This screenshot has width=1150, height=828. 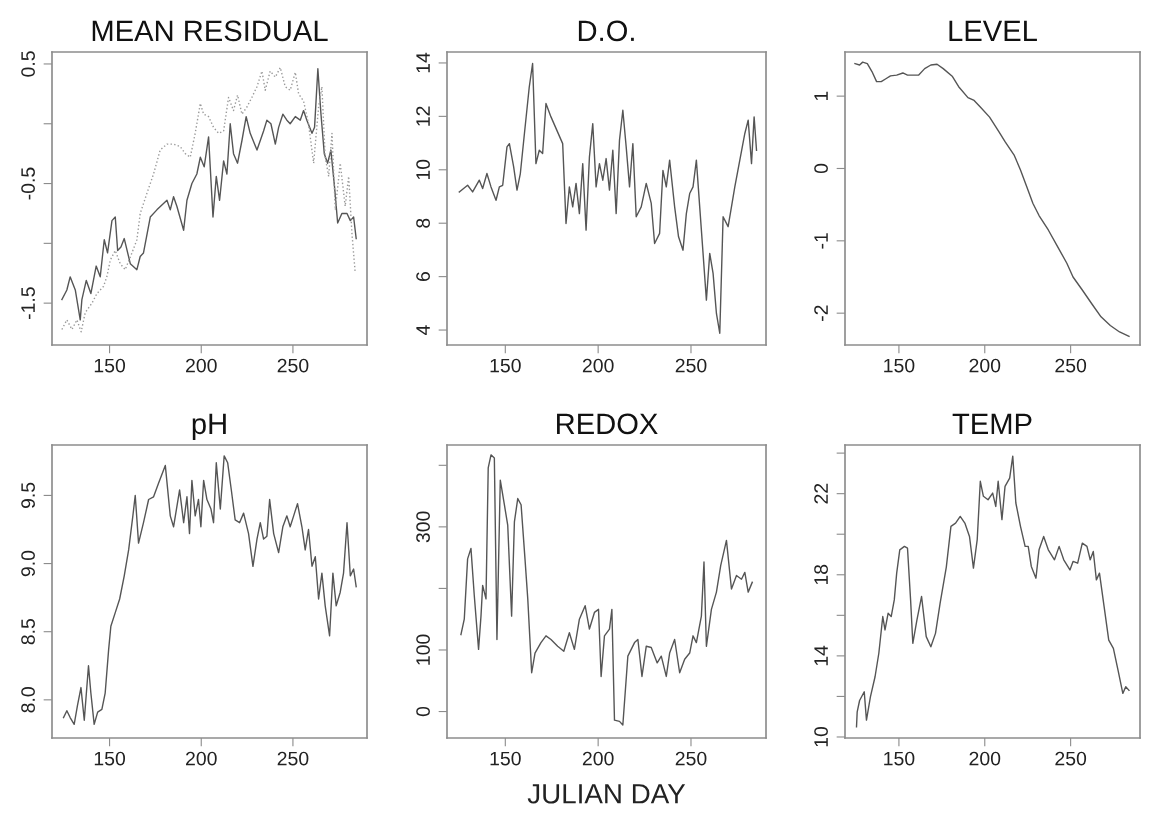 What do you see at coordinates (423, 649) in the screenshot?
I see `y-tick-label: 100` at bounding box center [423, 649].